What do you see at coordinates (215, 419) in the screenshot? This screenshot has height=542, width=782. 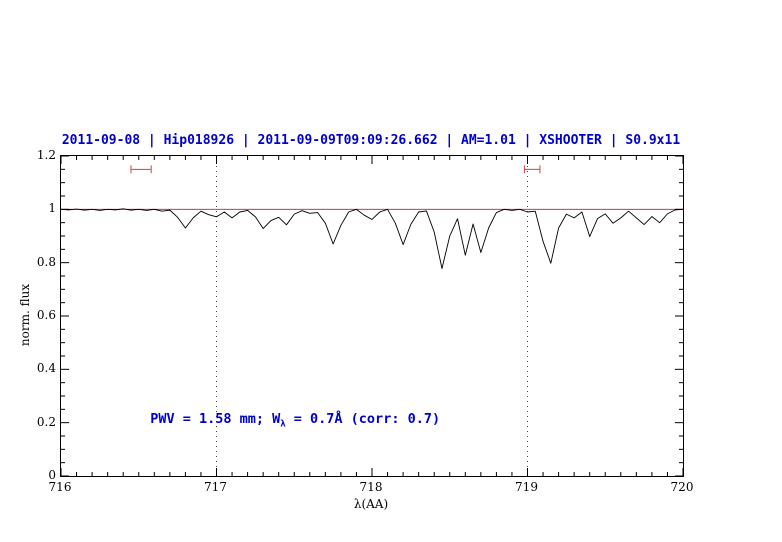 I see `pwv-annotation-prefix: PWV = 1.58 mm; W` at bounding box center [215, 419].